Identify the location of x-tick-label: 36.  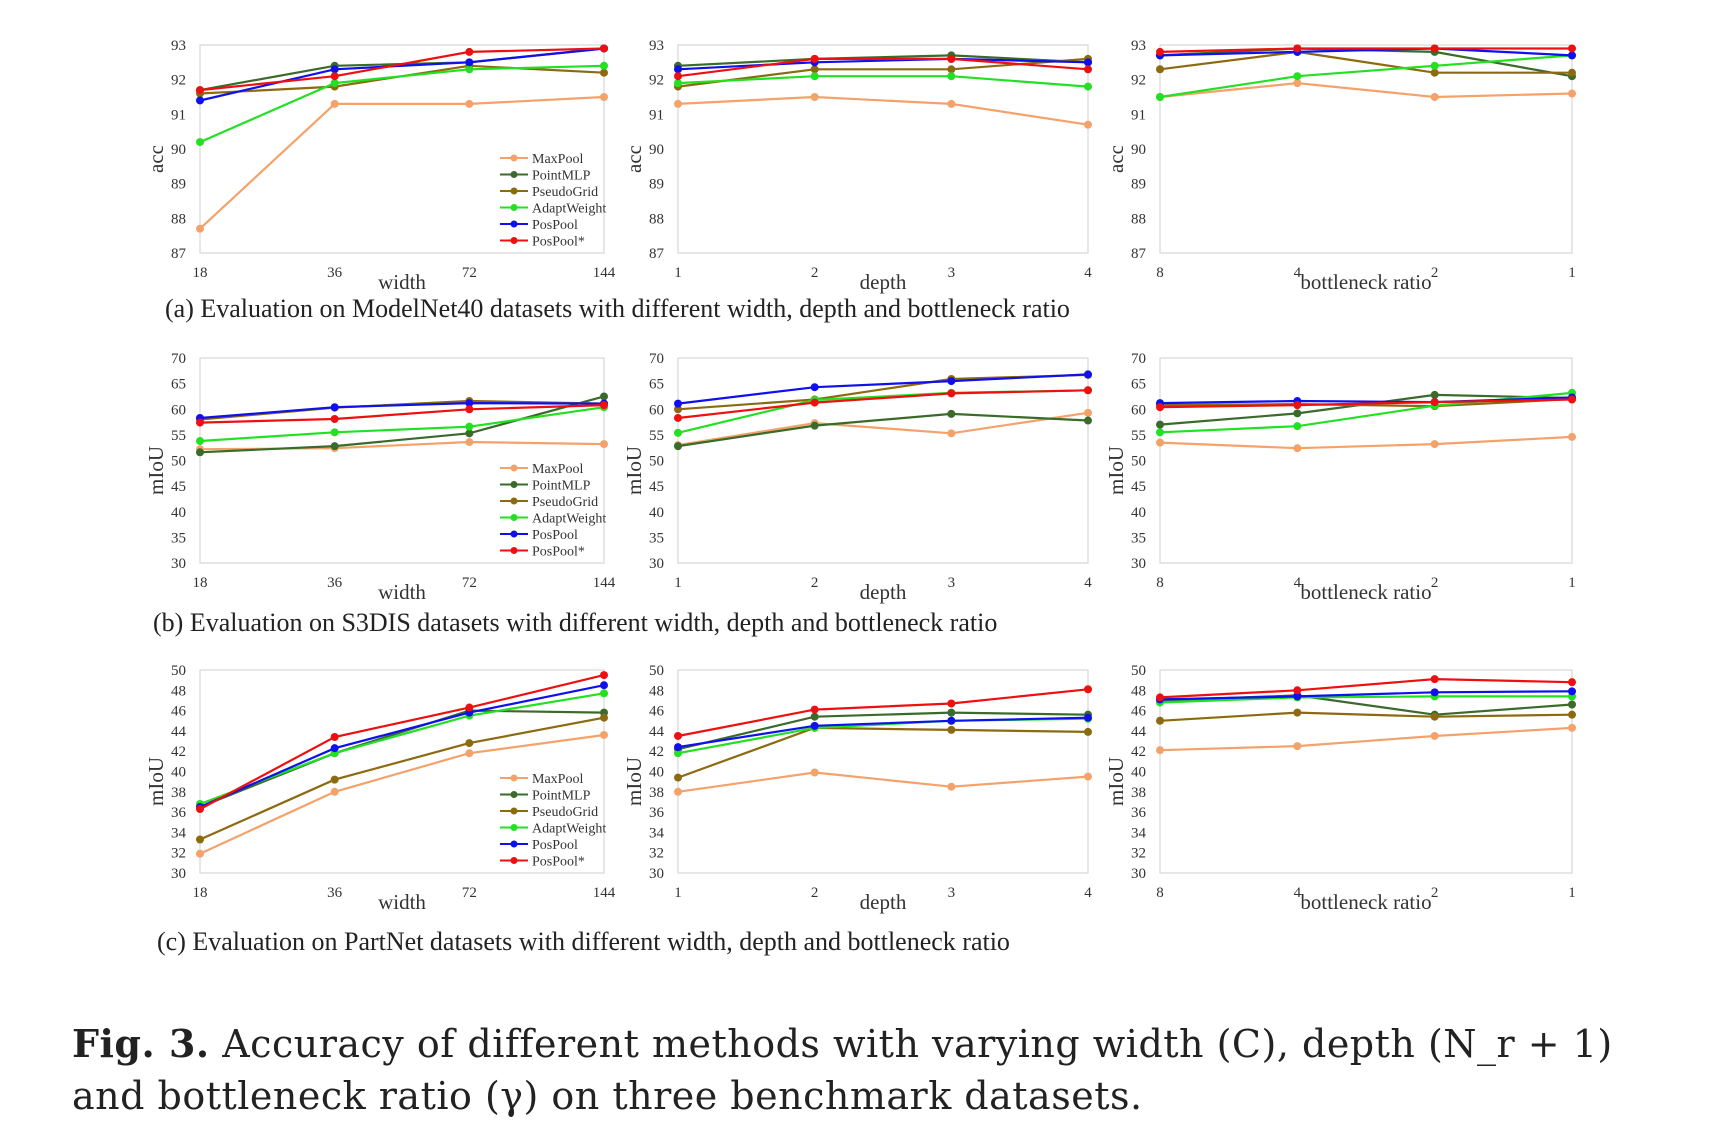
(335, 273).